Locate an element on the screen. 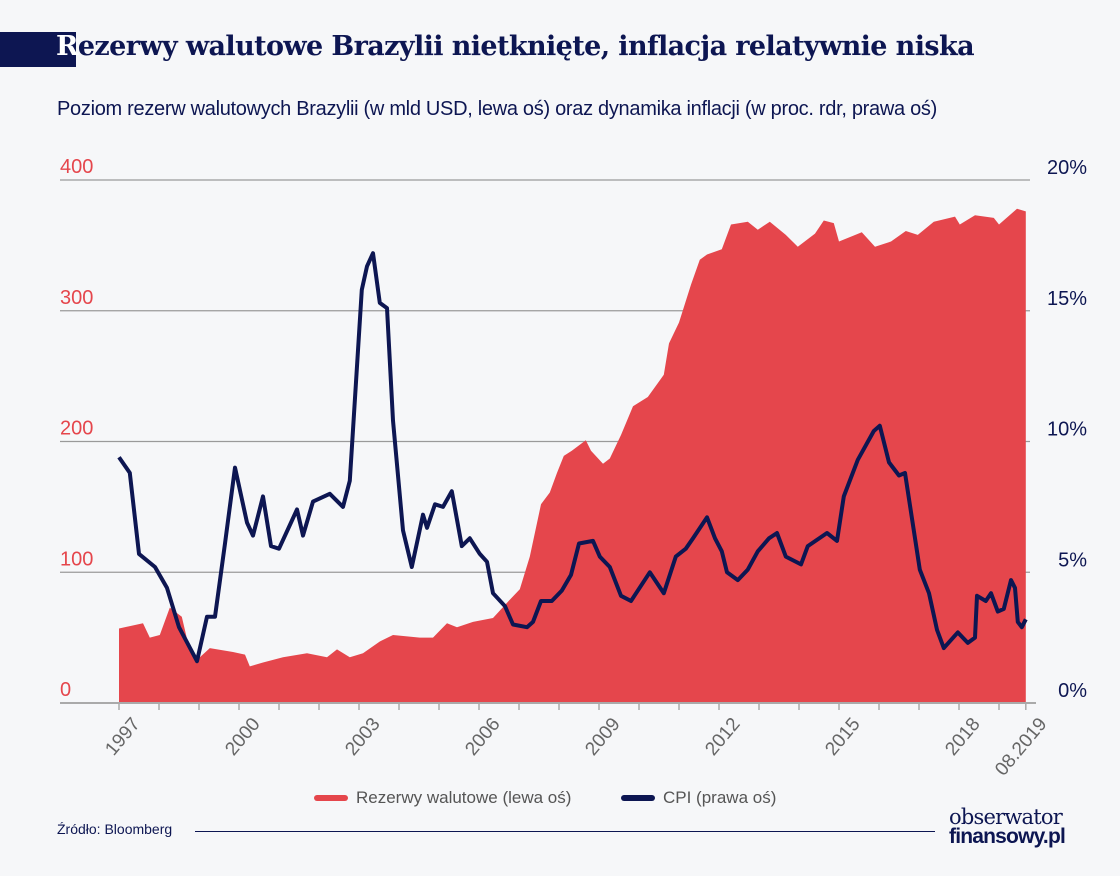 This screenshot has width=1120, height=876. x-axis-tick-label: 2003 is located at coordinates (362, 737).